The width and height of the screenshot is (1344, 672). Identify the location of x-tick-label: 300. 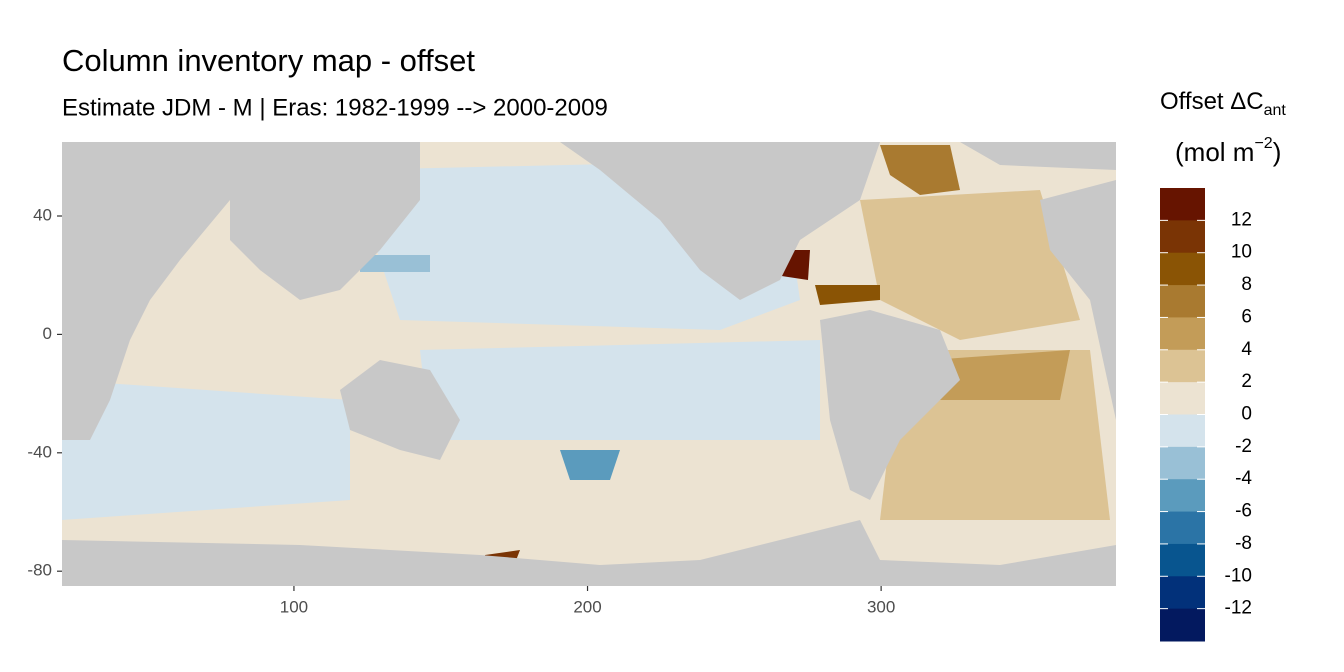
(881, 606).